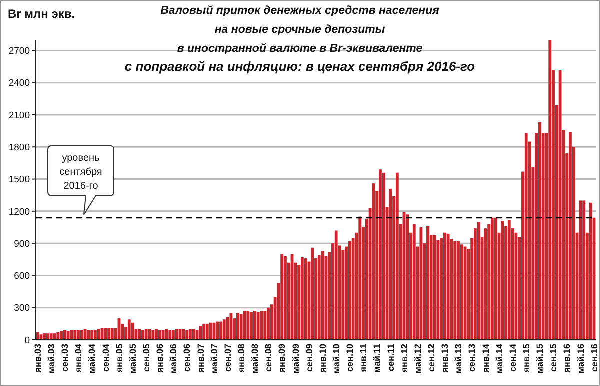  What do you see at coordinates (173, 359) in the screenshot?
I see `x-tick-label: май.06` at bounding box center [173, 359].